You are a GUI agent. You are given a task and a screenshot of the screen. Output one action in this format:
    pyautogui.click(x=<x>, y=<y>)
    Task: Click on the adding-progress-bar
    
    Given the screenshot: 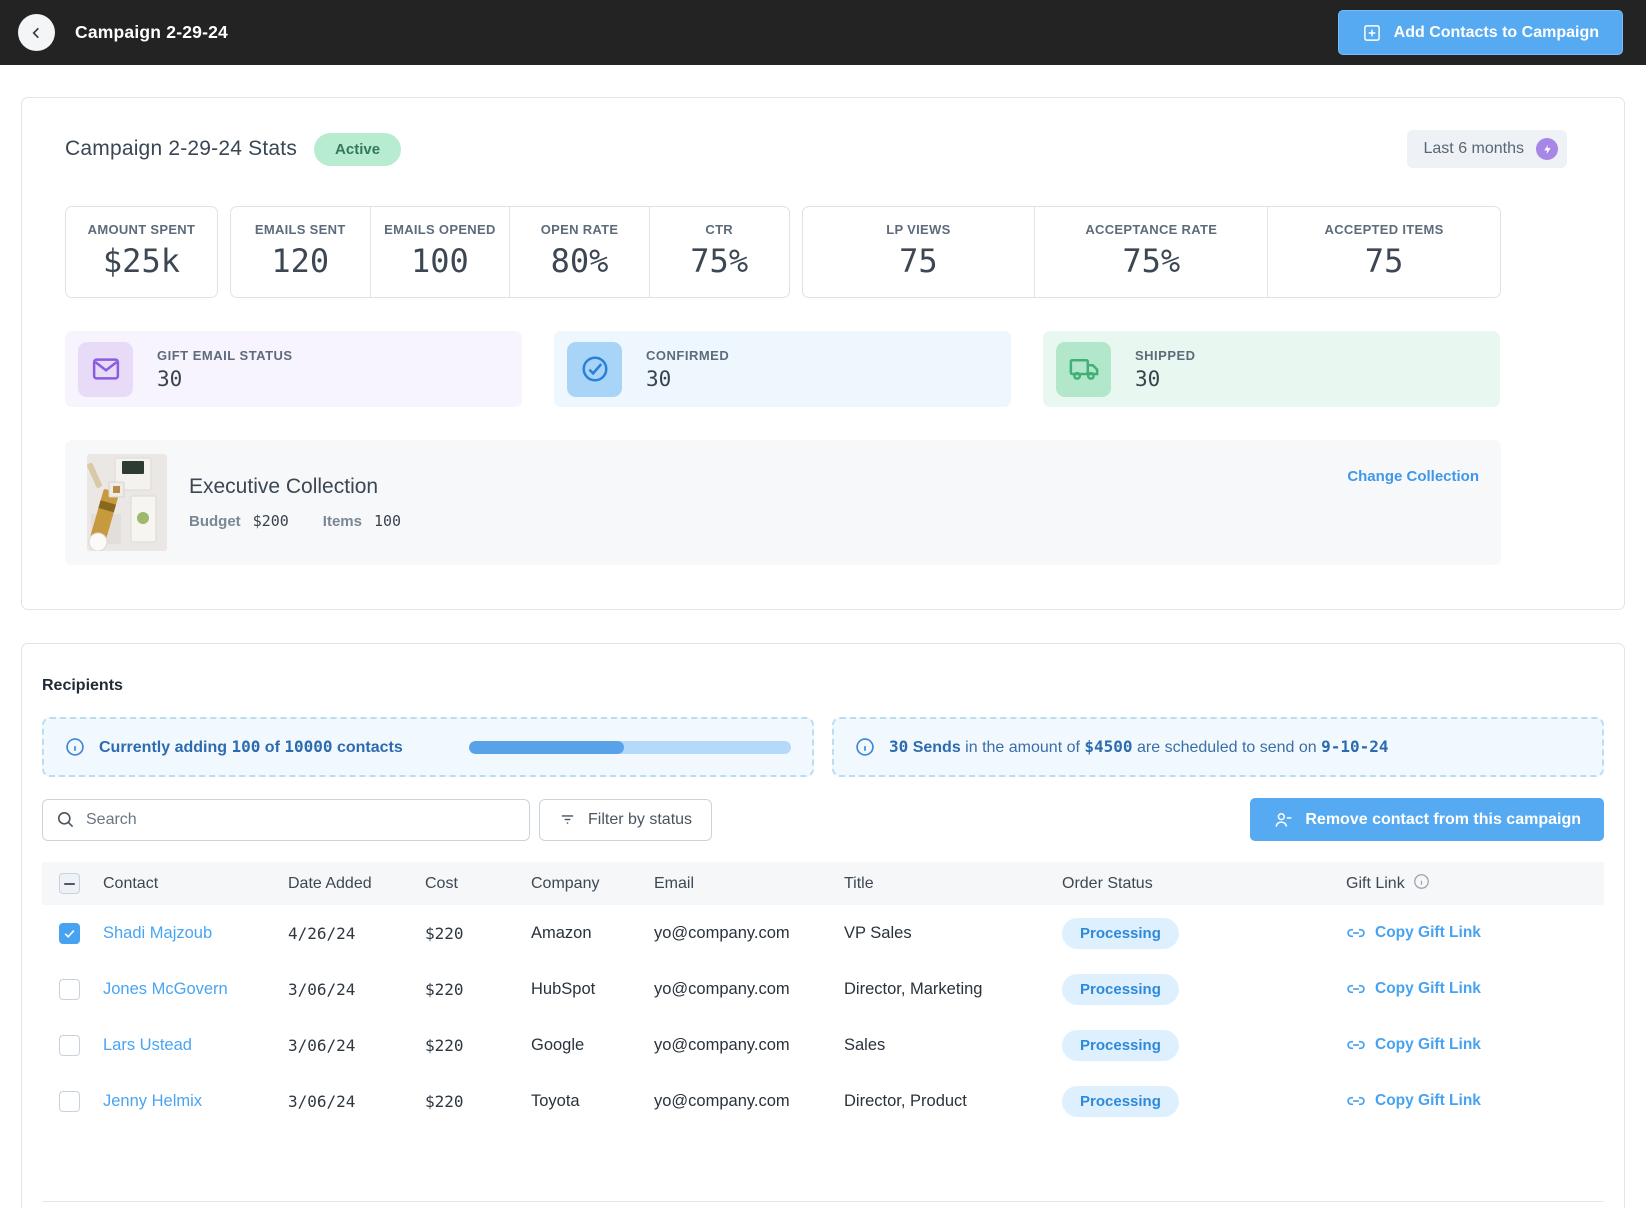 What is the action you would take?
    pyautogui.click(x=630, y=747)
    